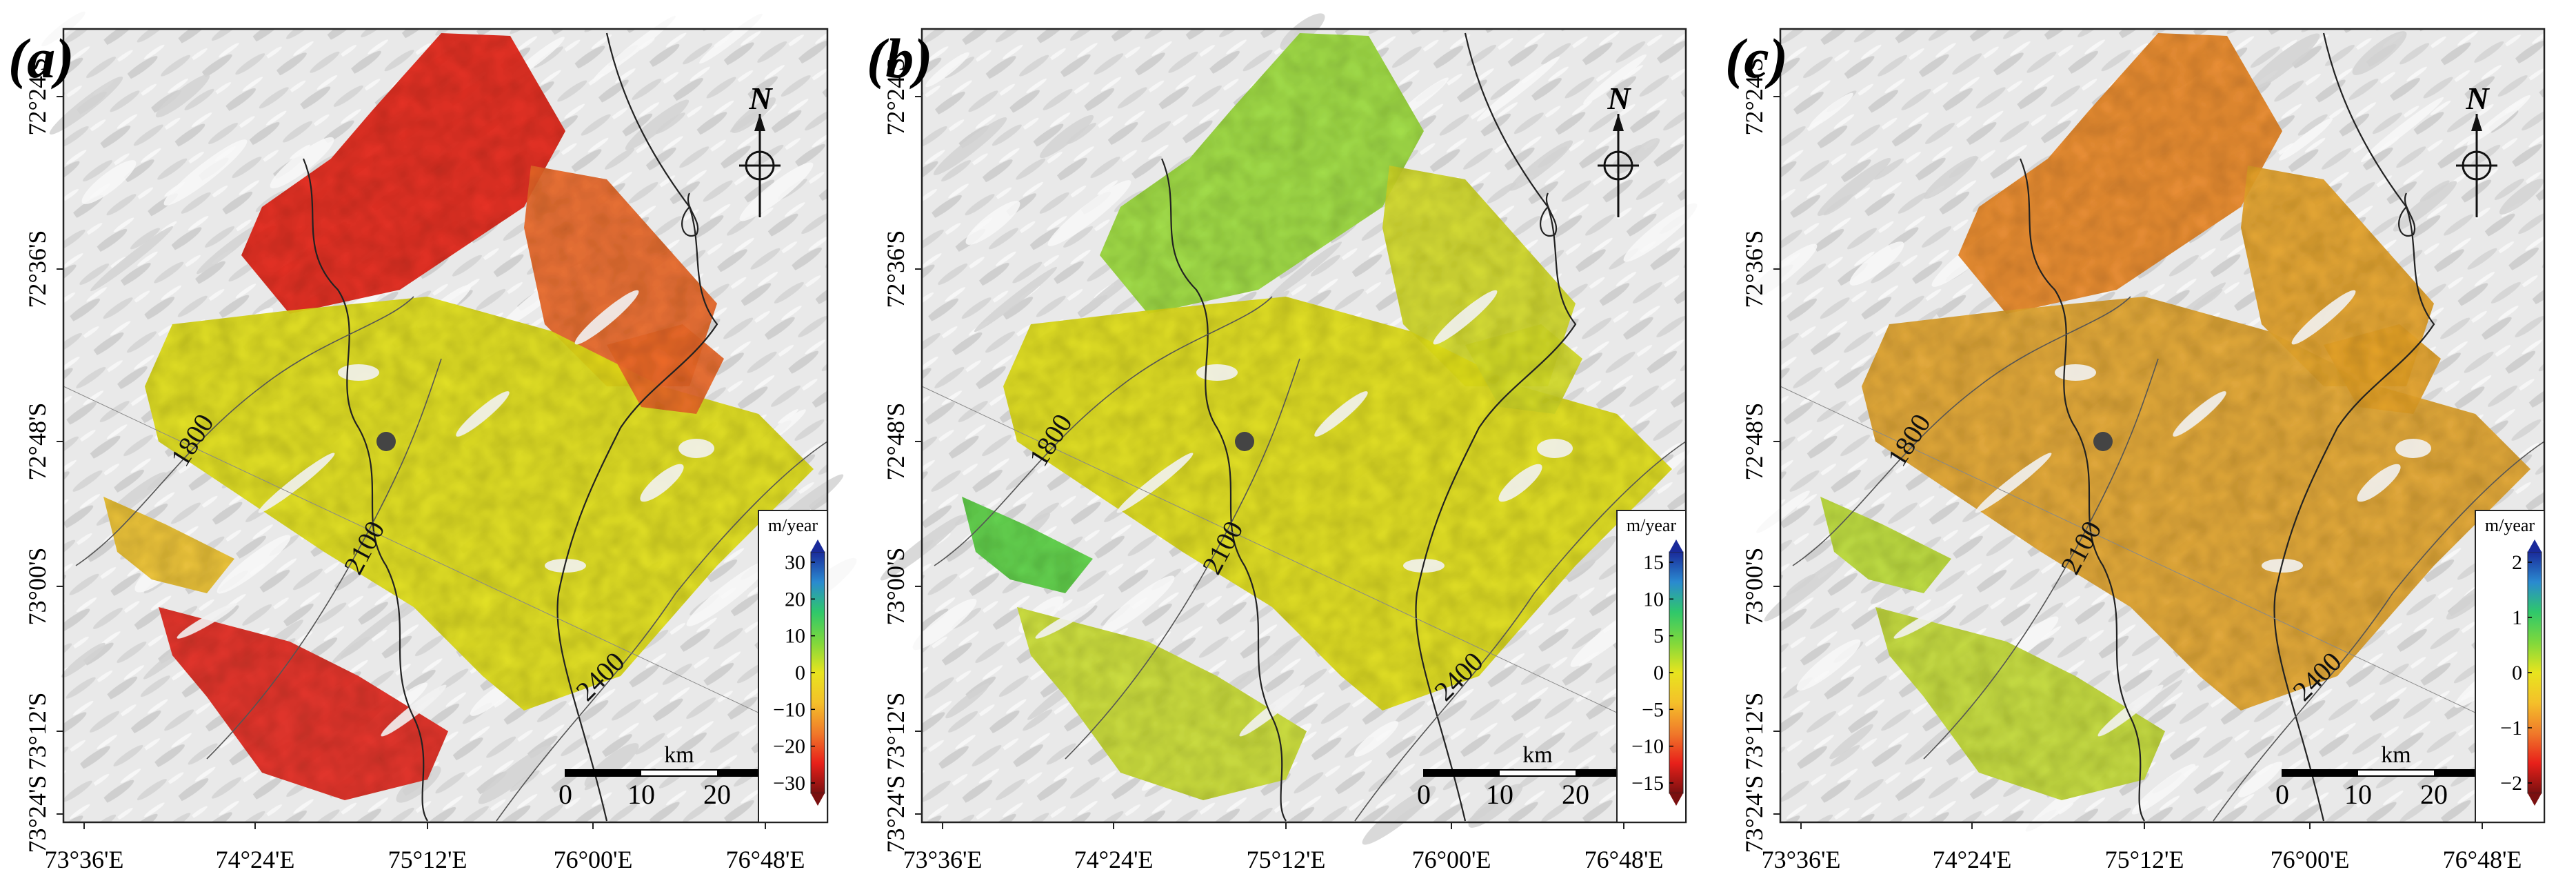  I want to click on panel-label: (a), so click(41, 58).